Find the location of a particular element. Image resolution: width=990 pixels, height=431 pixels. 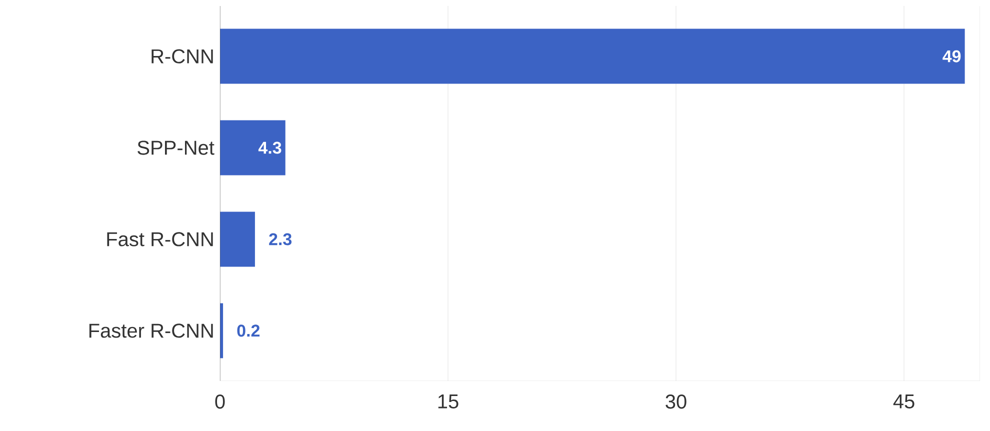

x-tick-label: 45 is located at coordinates (903, 401).